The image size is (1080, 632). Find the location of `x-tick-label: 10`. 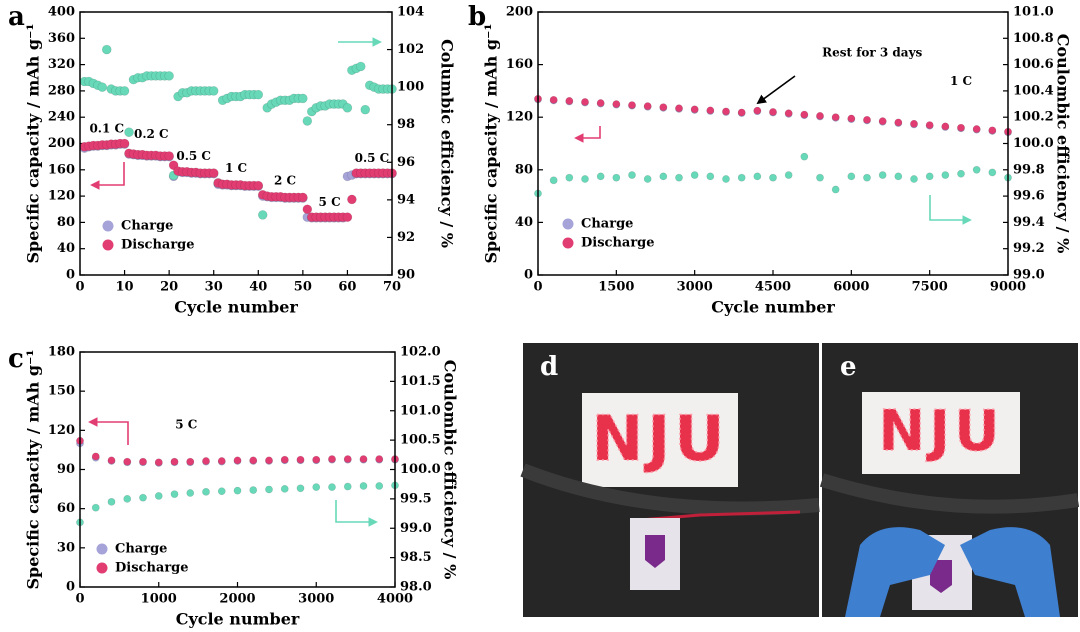

x-tick-label: 10 is located at coordinates (125, 287).